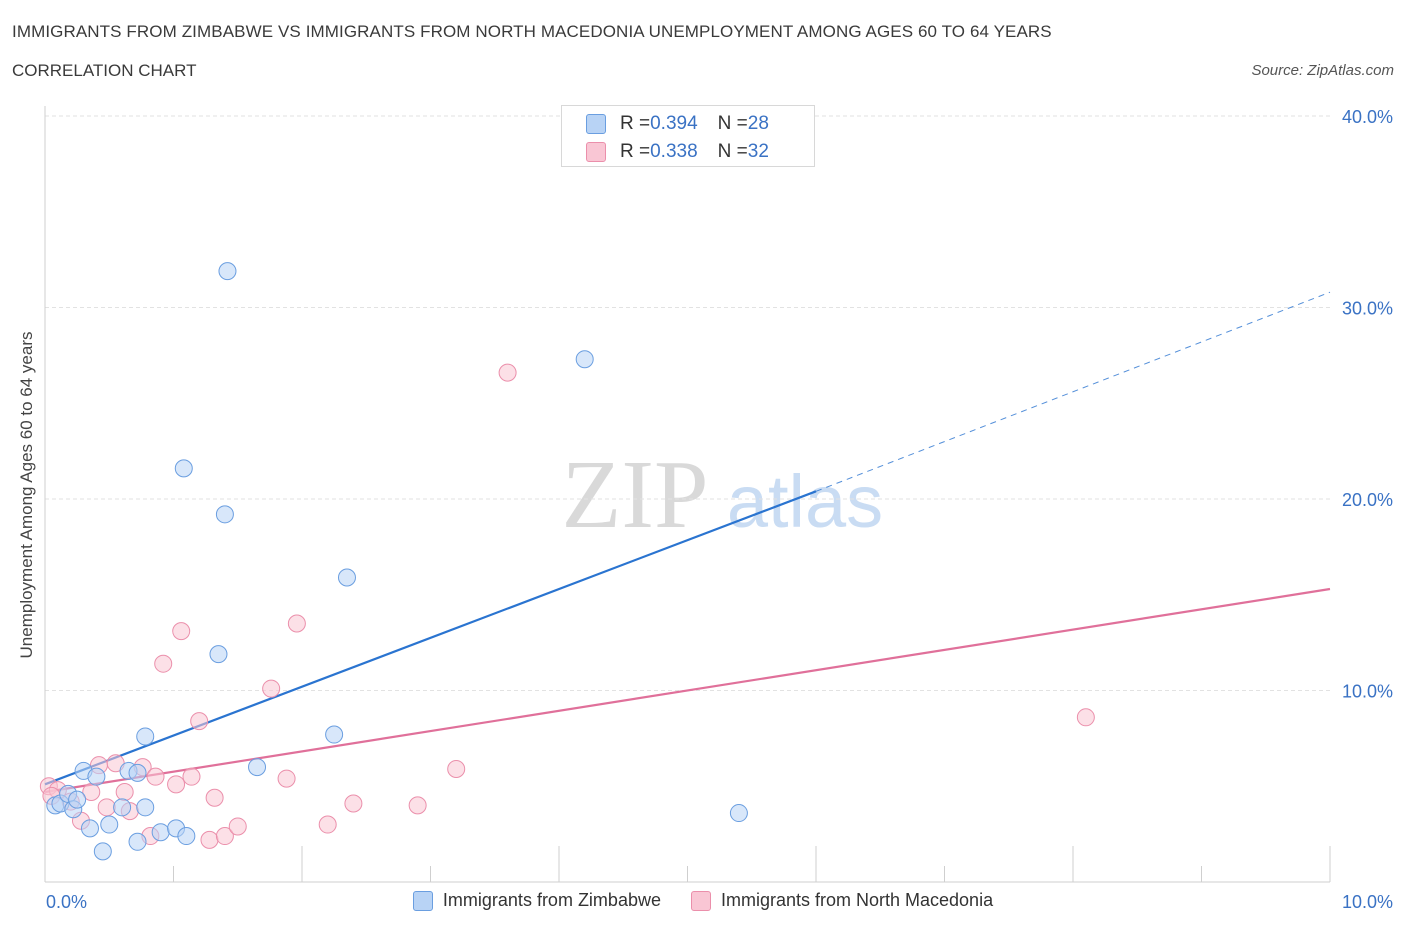 The image size is (1406, 930). I want to click on legend-item-zimbabwe: Immigrants from Zimbabwe, so click(536, 900).